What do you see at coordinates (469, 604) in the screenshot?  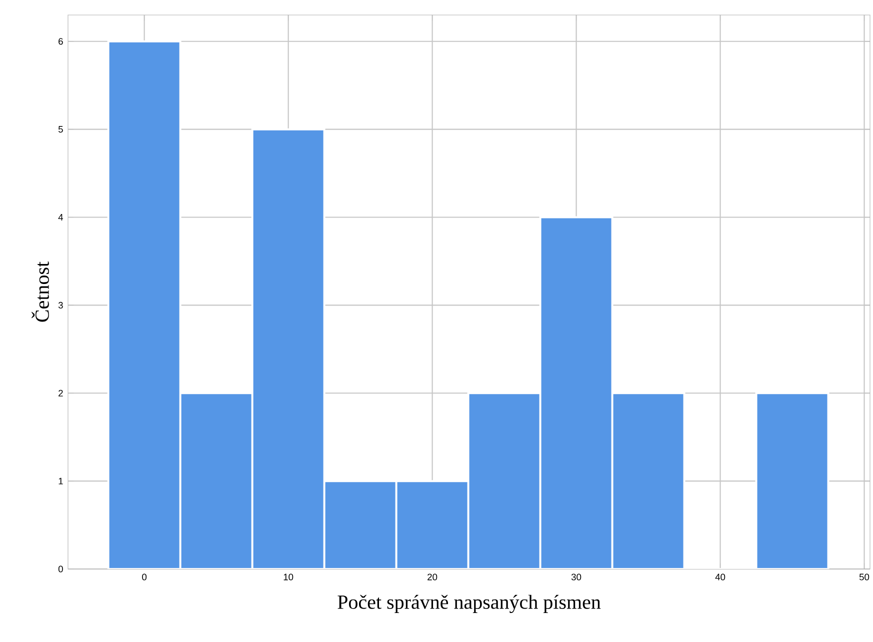 I see `x-axis-title: Počet správně napsaných písmen` at bounding box center [469, 604].